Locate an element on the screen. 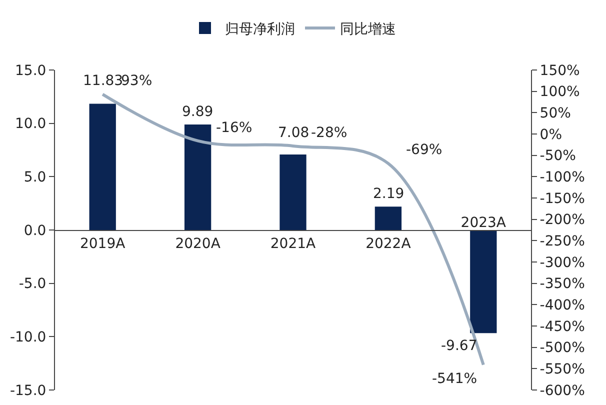 The image size is (606, 405). data-label: -28% is located at coordinates (329, 133).